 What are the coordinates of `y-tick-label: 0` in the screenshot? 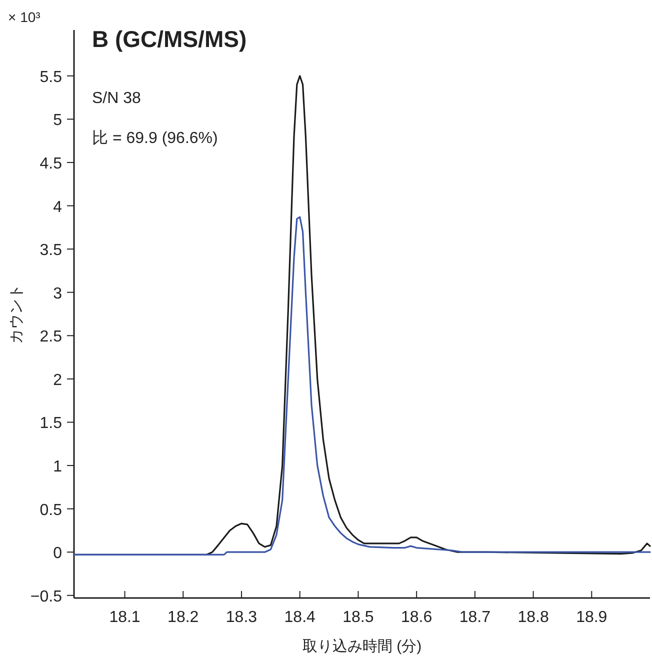 It's located at (57, 553).